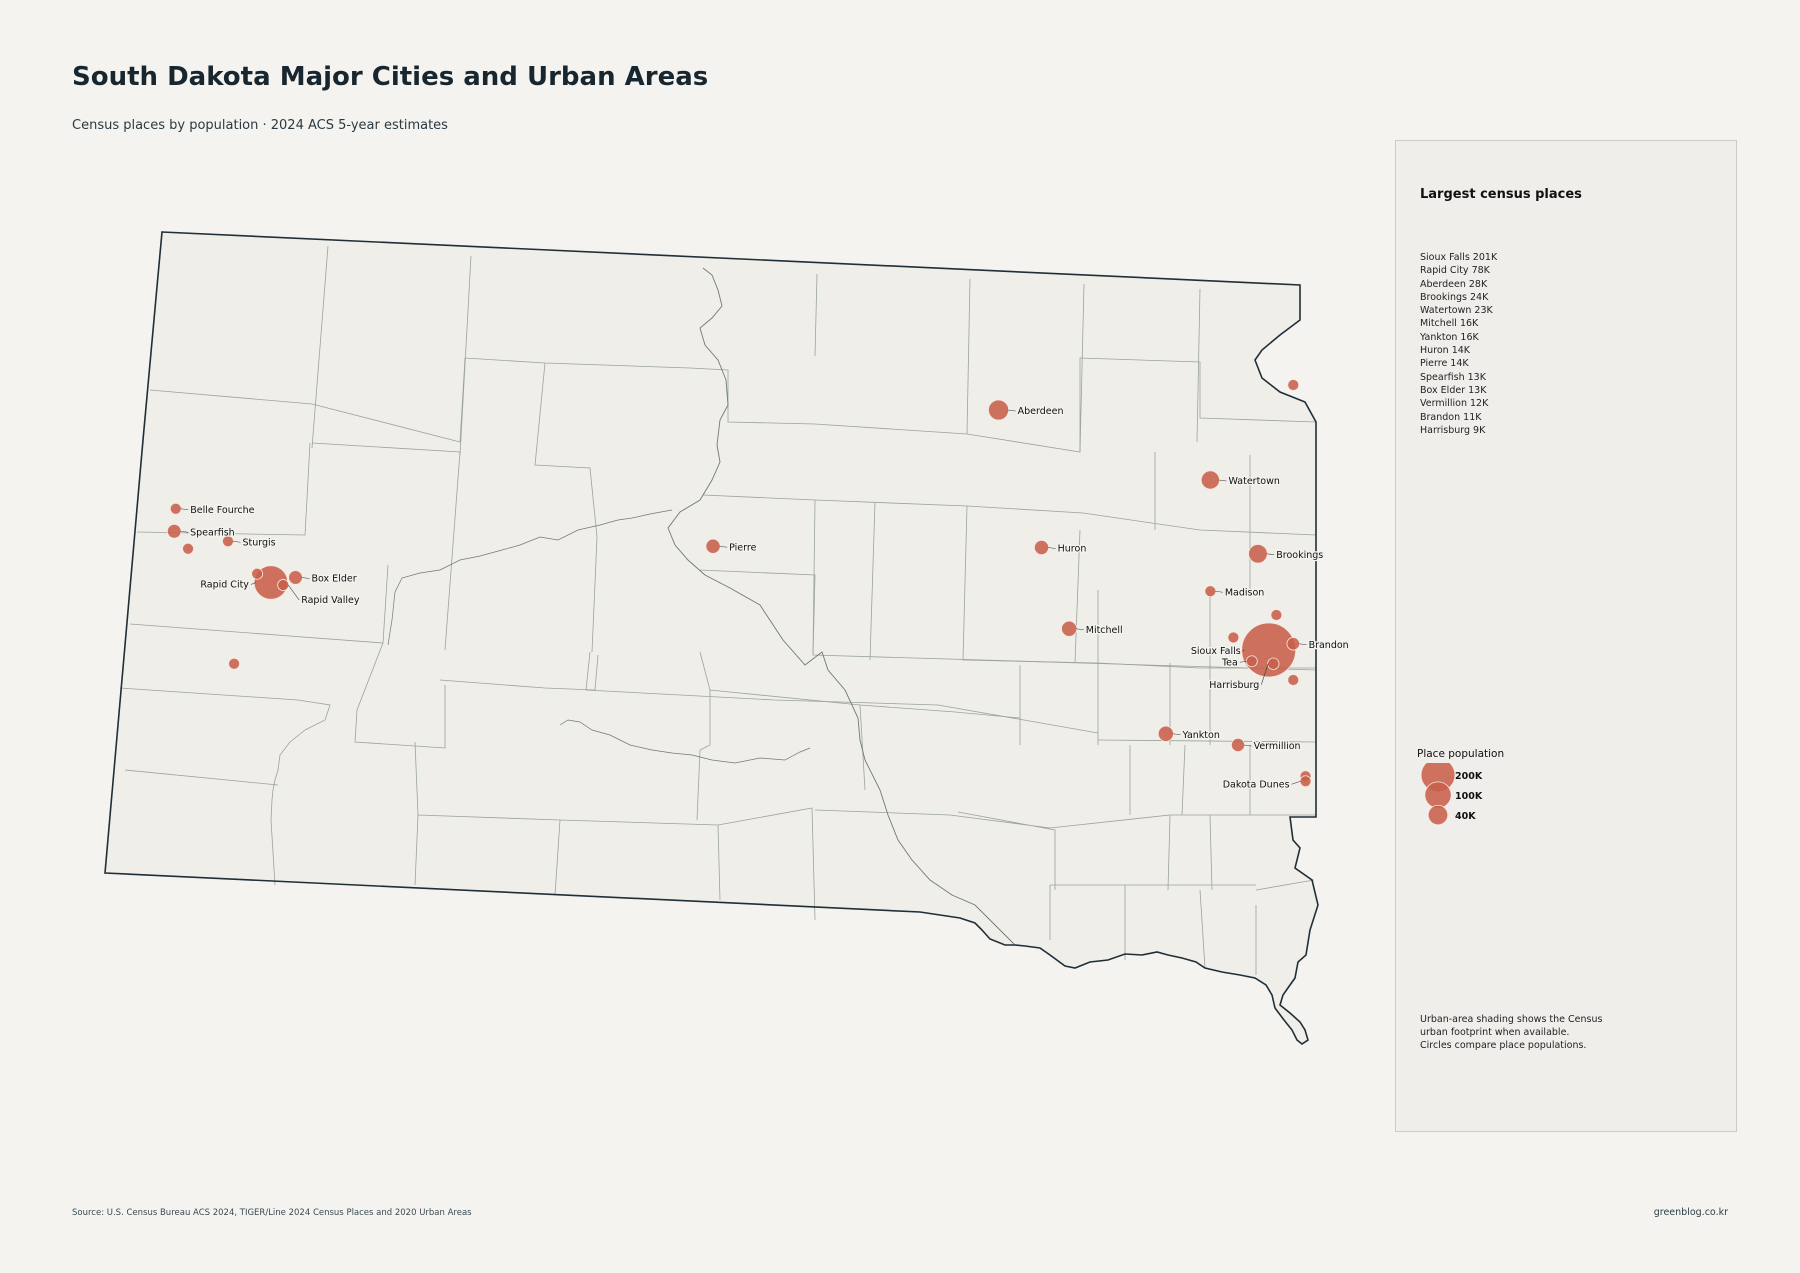 This screenshot has height=1273, width=1800. Describe the element at coordinates (1011, 410) in the screenshot. I see `leader-line-aberdeen` at that location.